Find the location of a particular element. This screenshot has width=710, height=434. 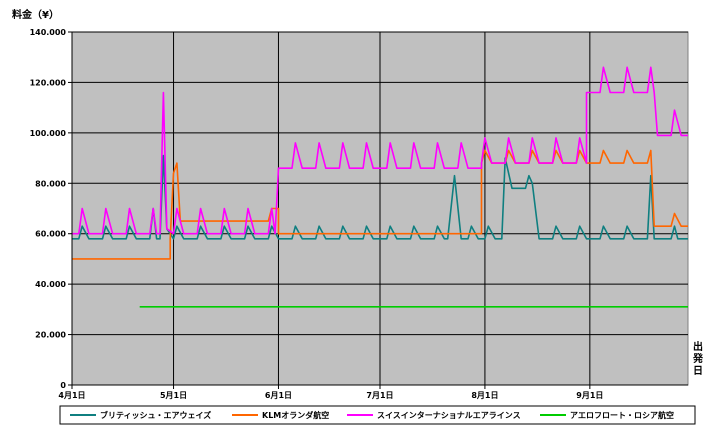

x-tick-label: 8月1日 is located at coordinates (484, 395).